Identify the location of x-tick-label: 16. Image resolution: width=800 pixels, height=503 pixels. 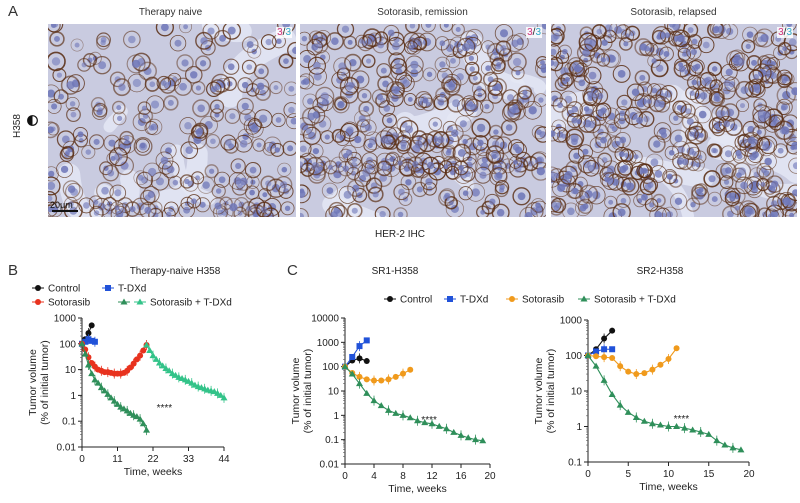
(461, 476).